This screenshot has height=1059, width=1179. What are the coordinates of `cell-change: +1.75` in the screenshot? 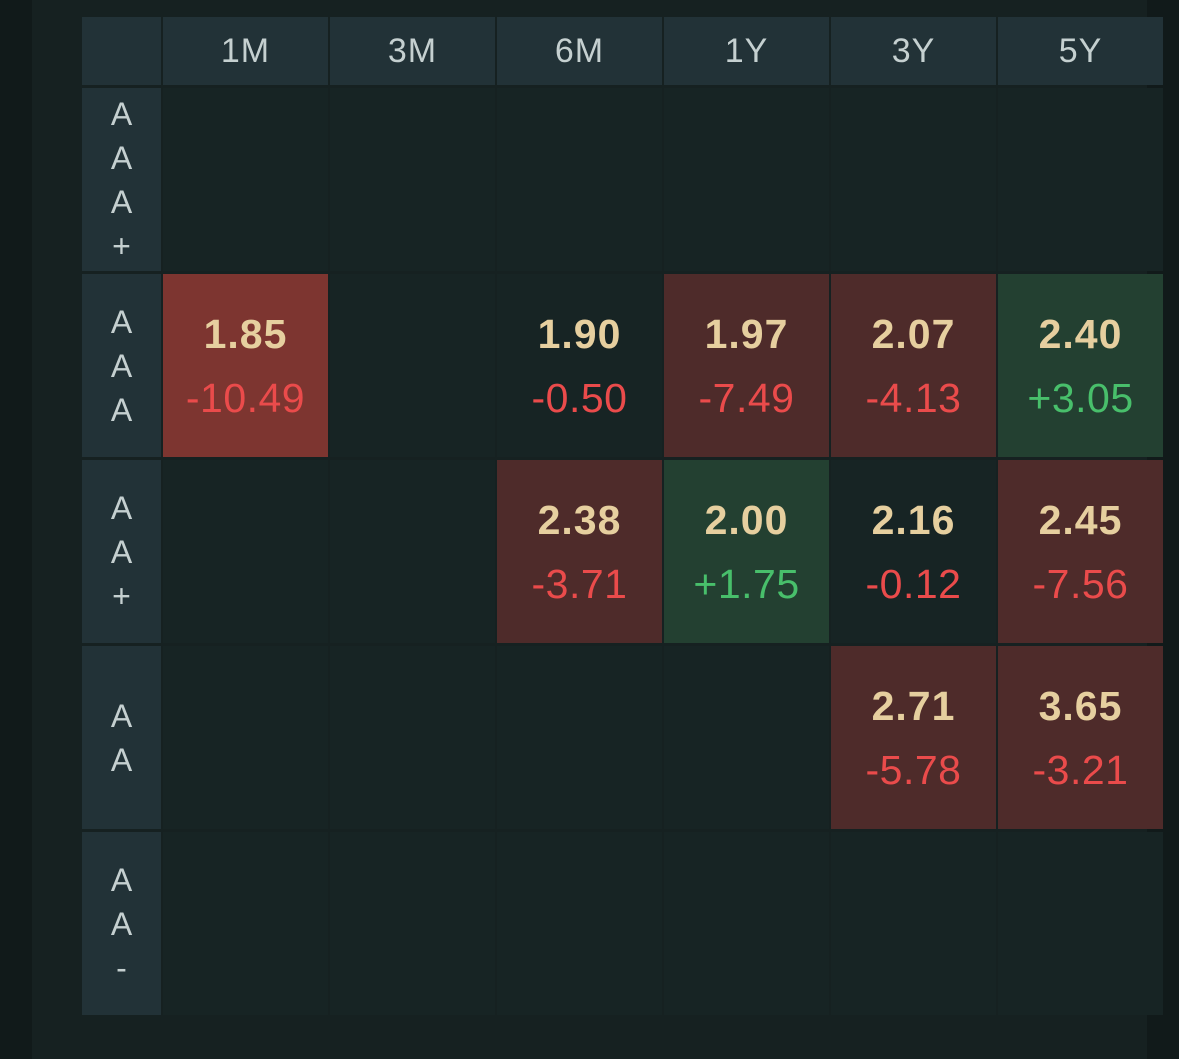 It's located at (746, 583).